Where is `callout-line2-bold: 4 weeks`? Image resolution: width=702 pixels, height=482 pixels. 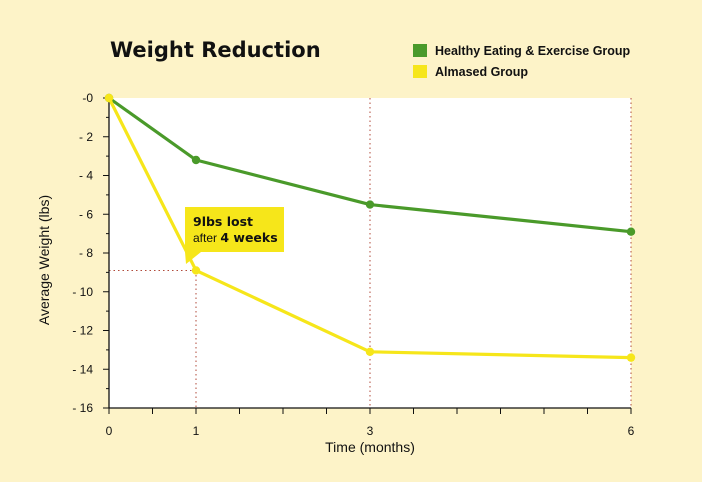
callout-line2-bold: 4 weeks is located at coordinates (248, 237).